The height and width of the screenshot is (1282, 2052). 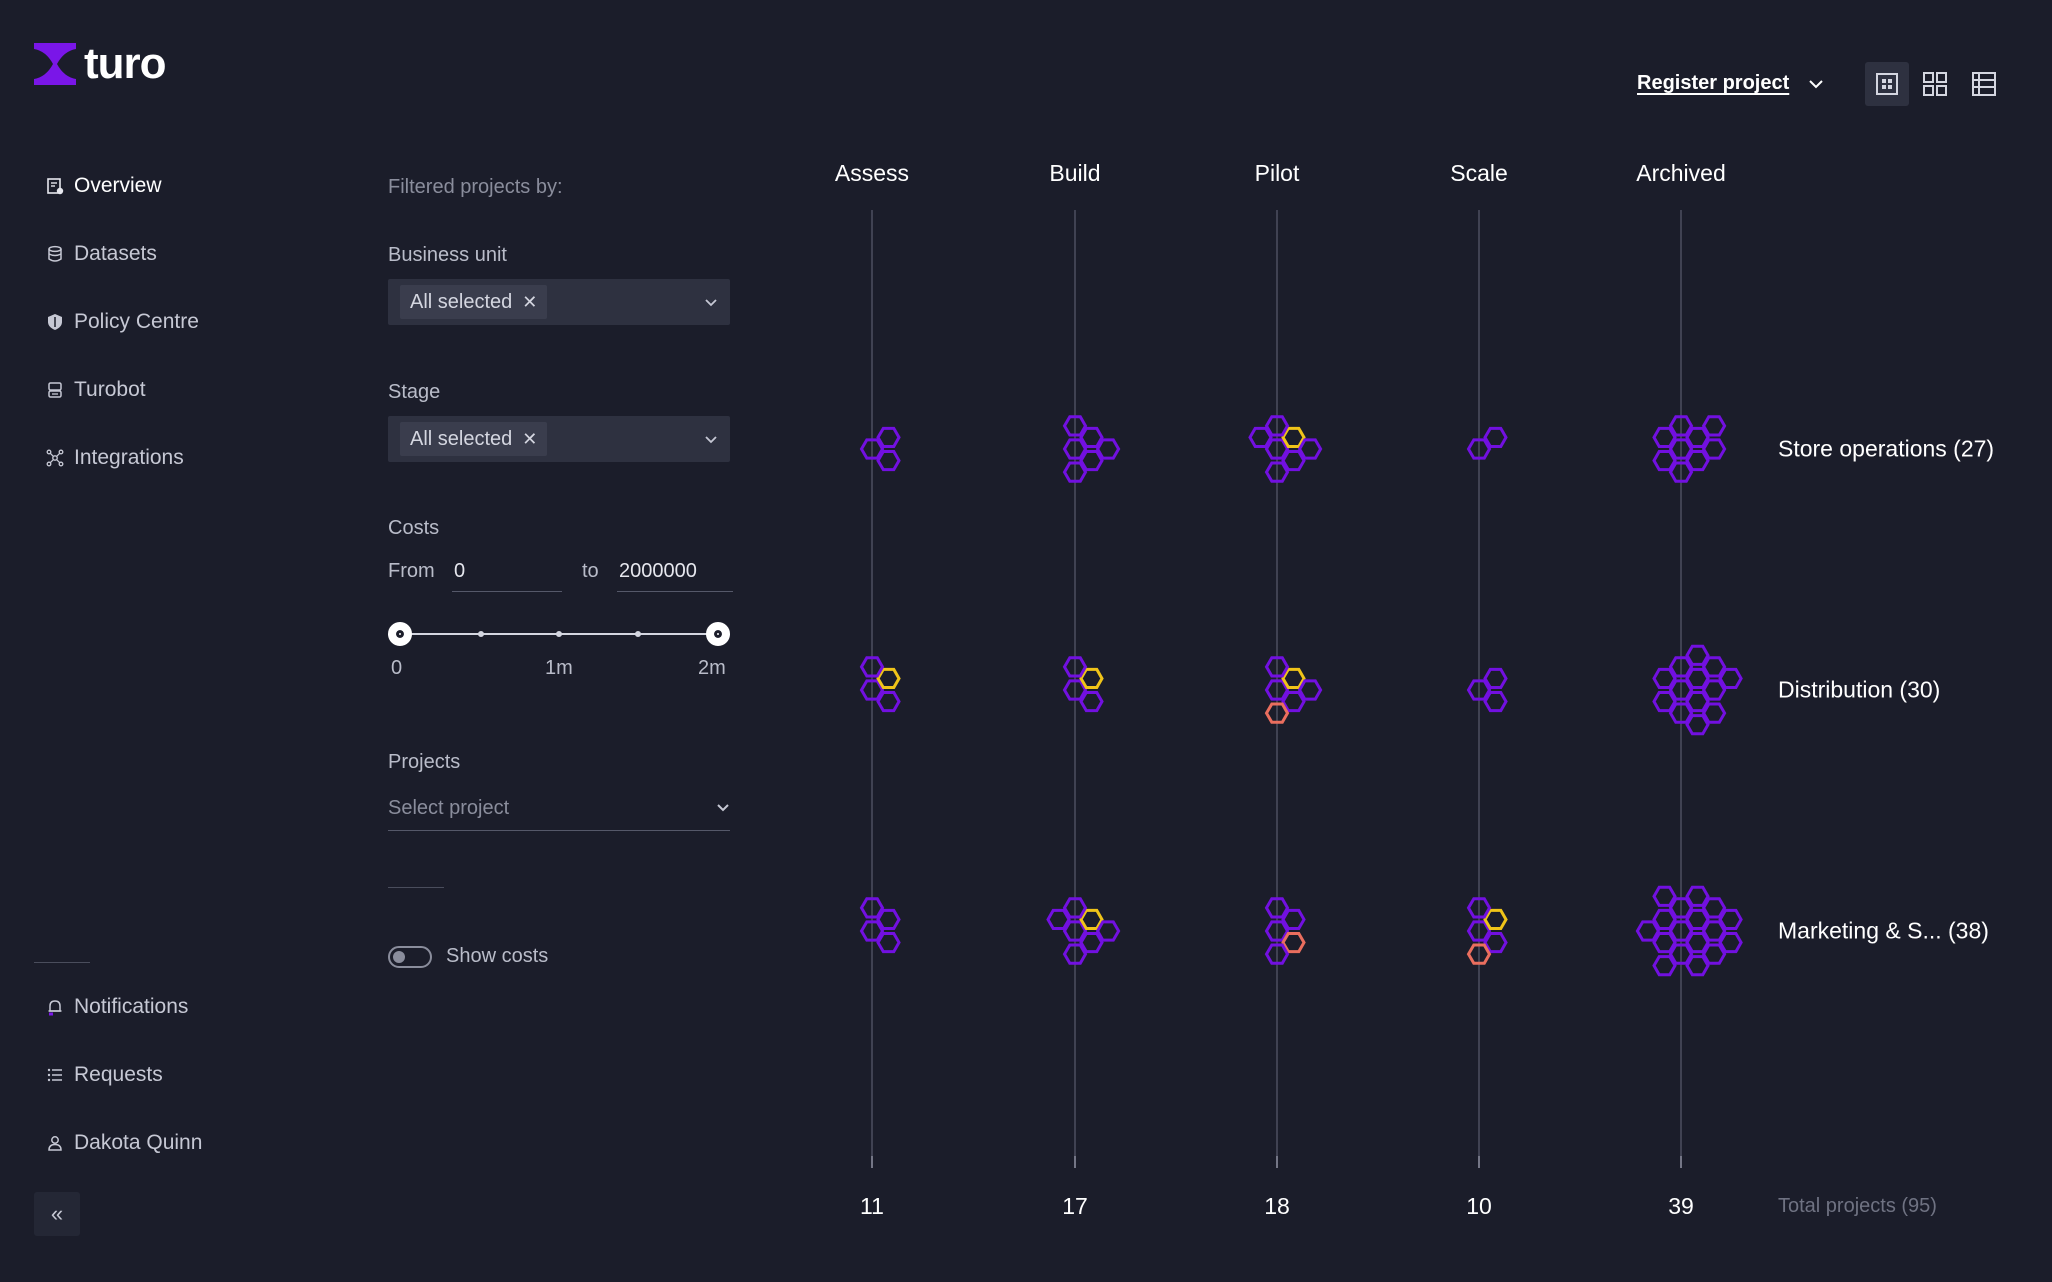 What do you see at coordinates (124, 1143) in the screenshot?
I see `sidebar-item-profile: Dakota Quinn` at bounding box center [124, 1143].